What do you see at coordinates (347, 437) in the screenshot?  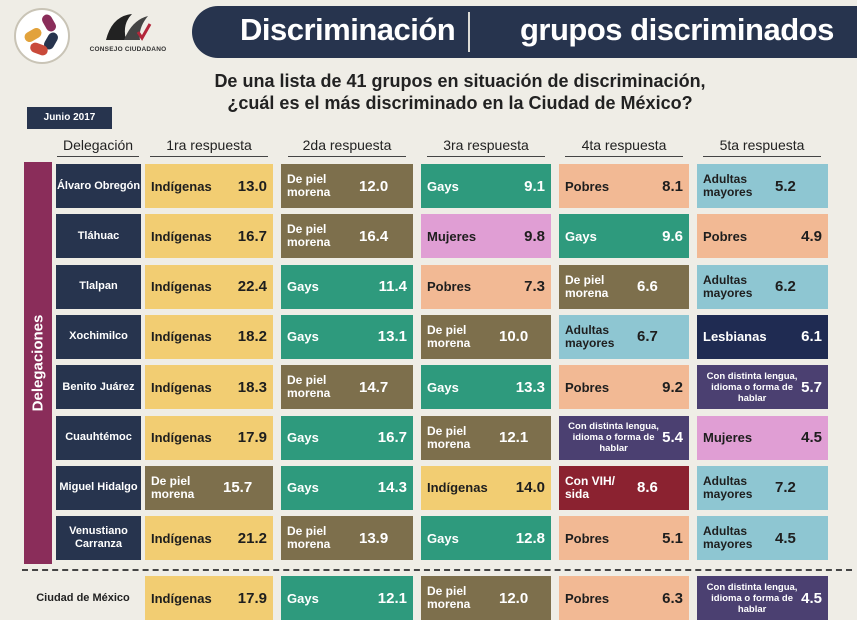 I see `answer-cell: Gays 16.7` at bounding box center [347, 437].